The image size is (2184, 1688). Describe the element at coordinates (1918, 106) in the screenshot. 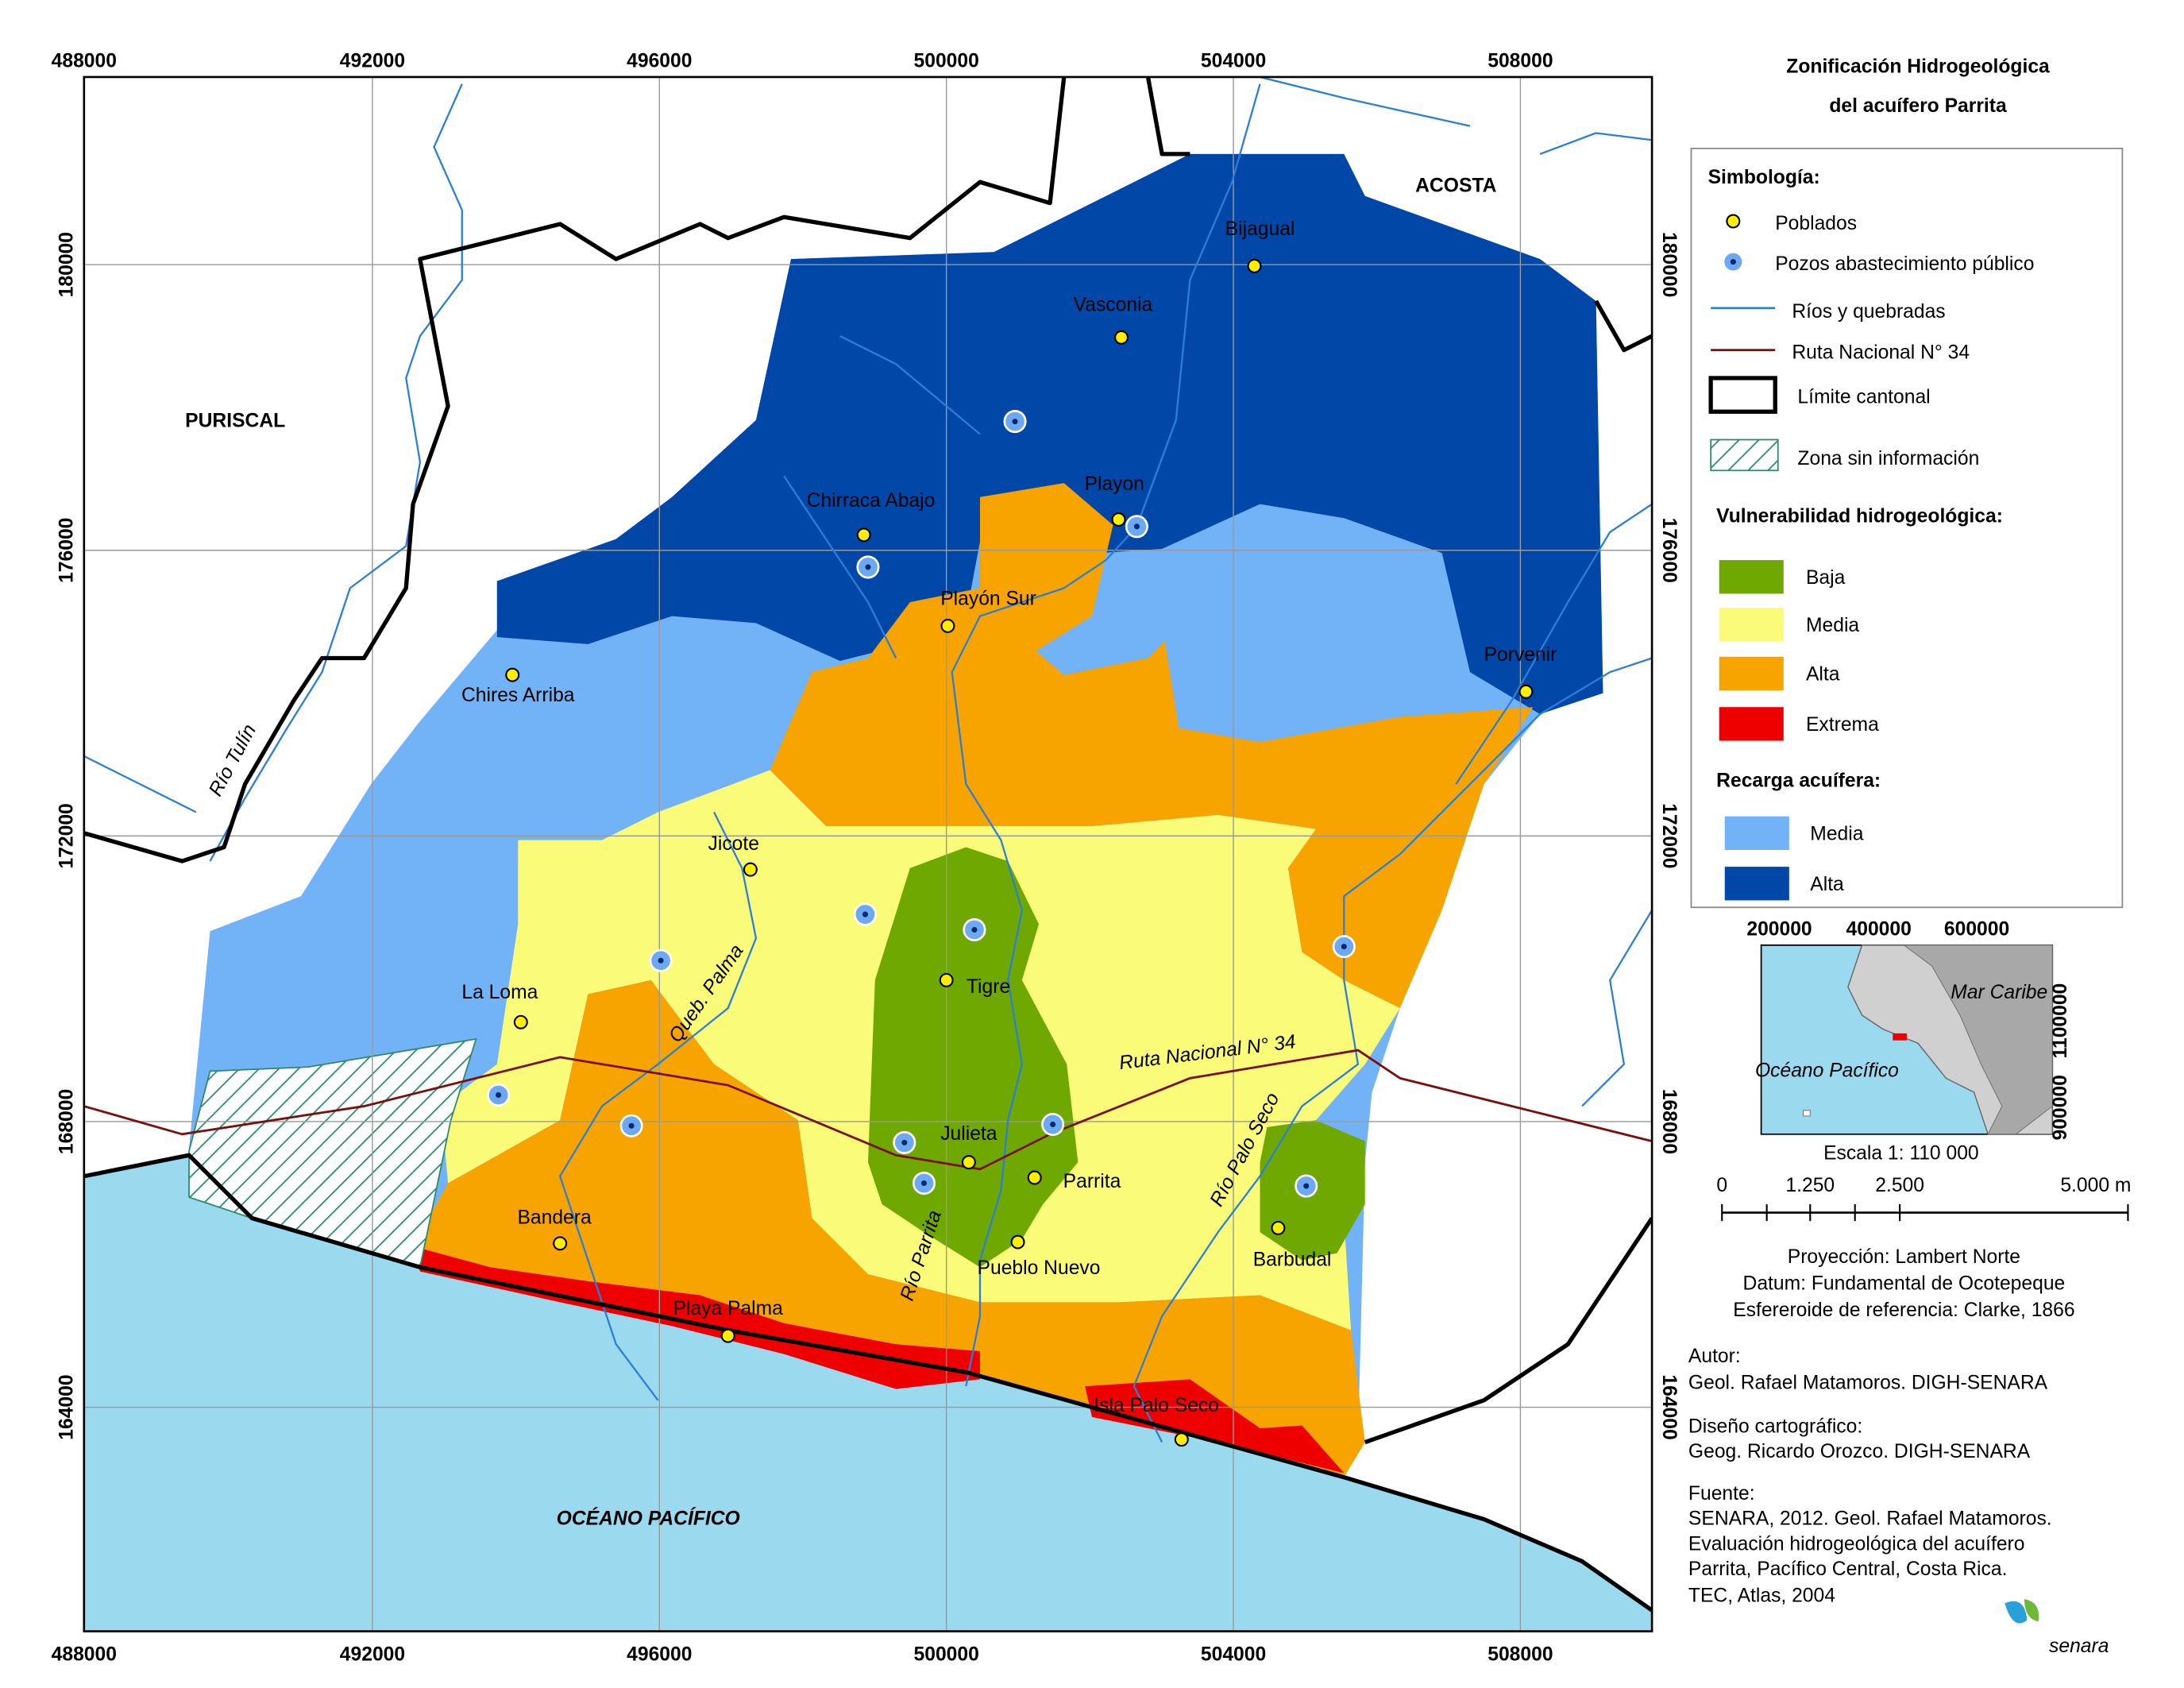

I see `title: del acuífero Parrita` at that location.